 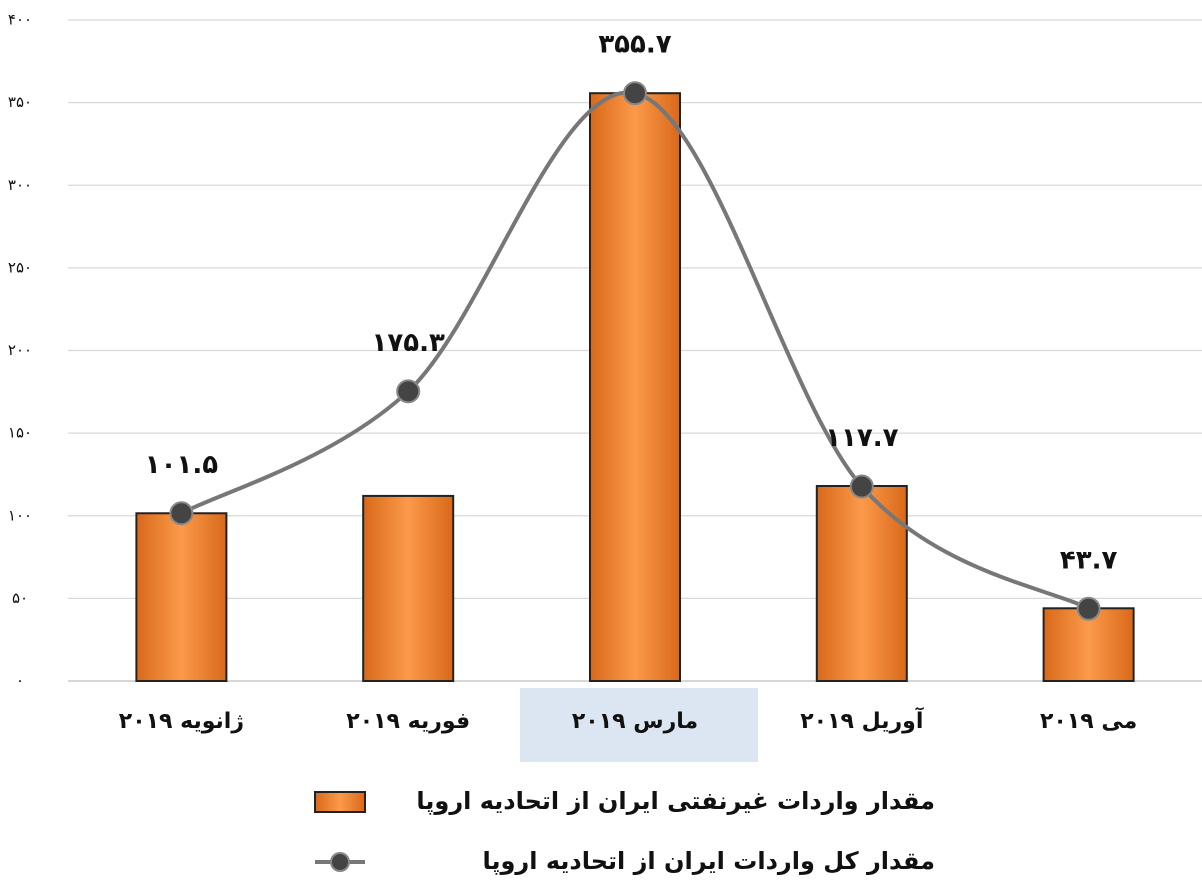 What do you see at coordinates (1089, 560) in the screenshot?
I see `data-label: ۴۳.۷` at bounding box center [1089, 560].